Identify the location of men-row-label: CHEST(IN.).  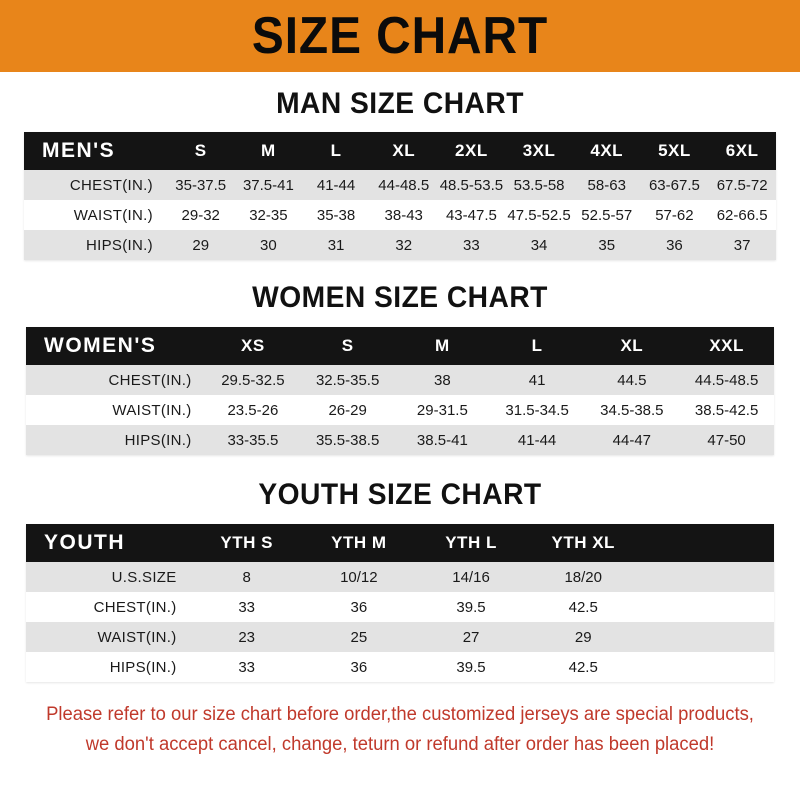
(111, 185).